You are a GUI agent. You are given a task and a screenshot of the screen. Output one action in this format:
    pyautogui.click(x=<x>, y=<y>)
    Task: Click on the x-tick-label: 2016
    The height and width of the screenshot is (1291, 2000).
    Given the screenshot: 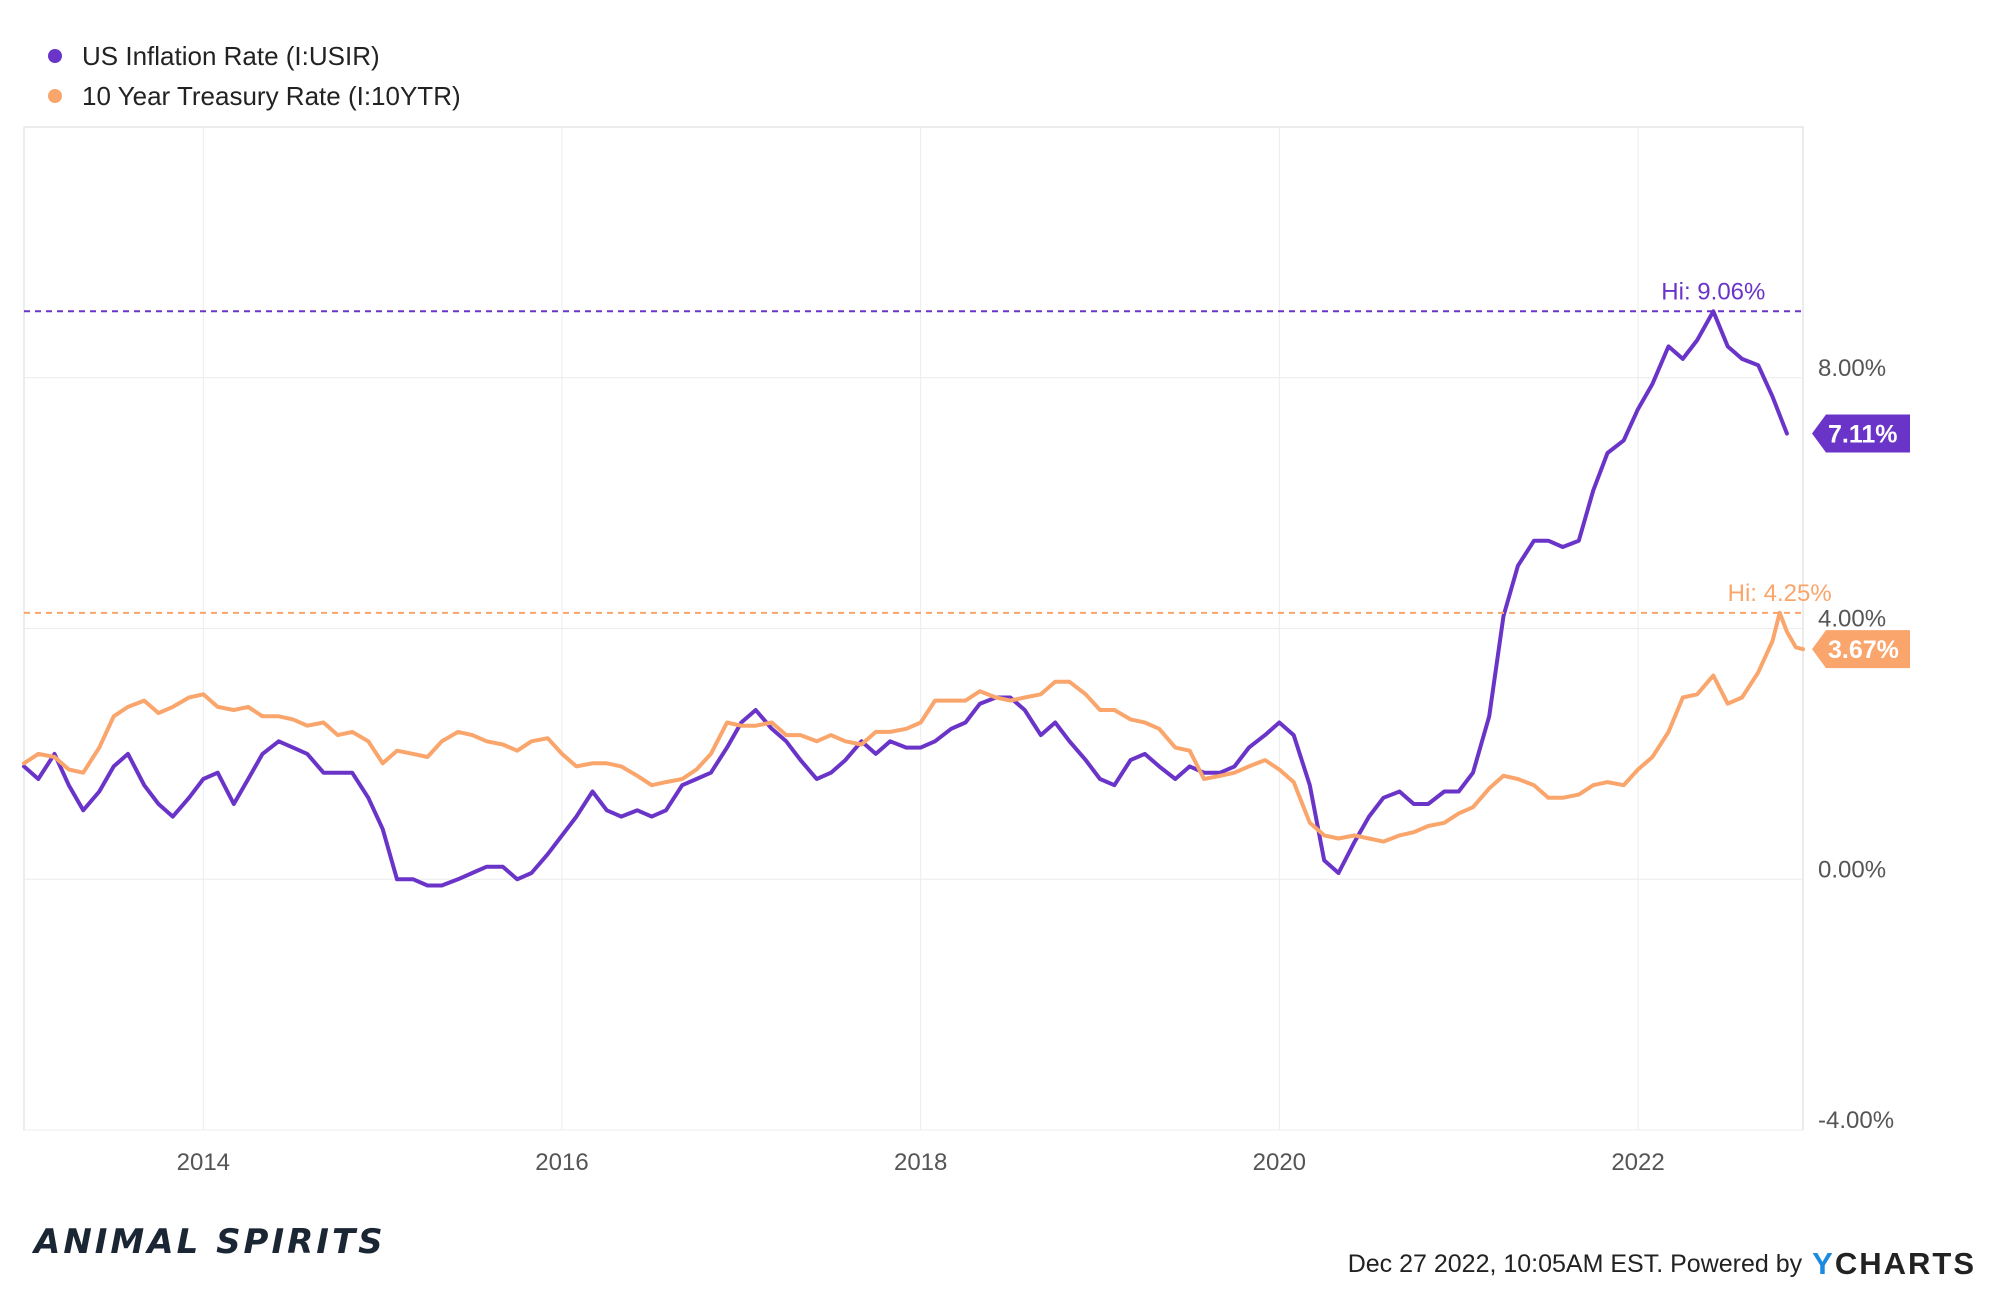 What is the action you would take?
    pyautogui.click(x=561, y=1162)
    